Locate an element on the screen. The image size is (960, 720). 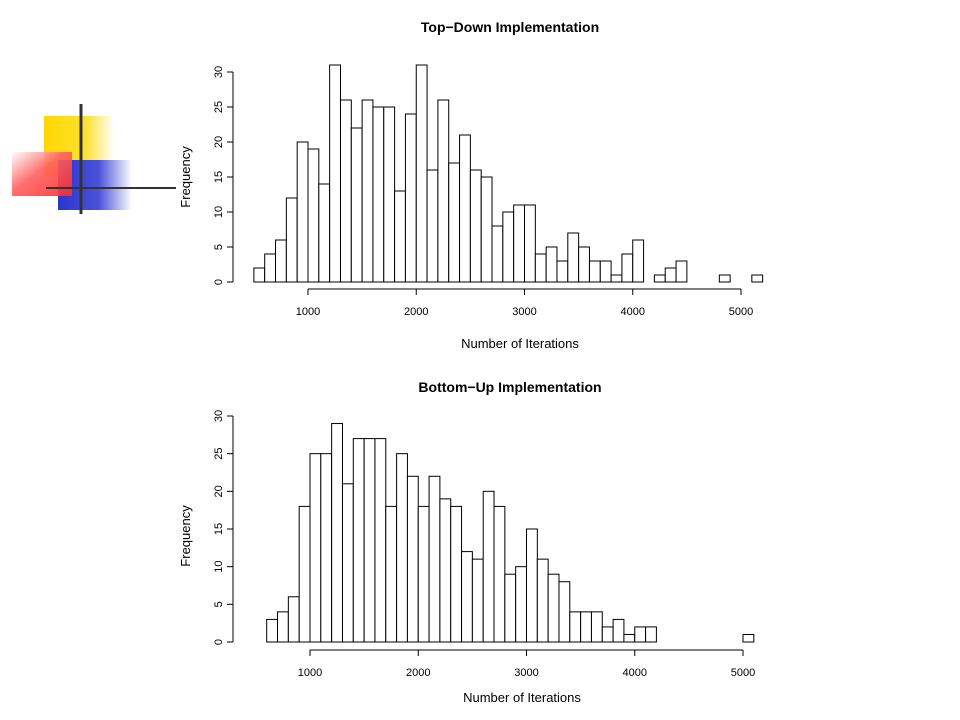
slide-corner-decoration is located at coordinates (90, 115).